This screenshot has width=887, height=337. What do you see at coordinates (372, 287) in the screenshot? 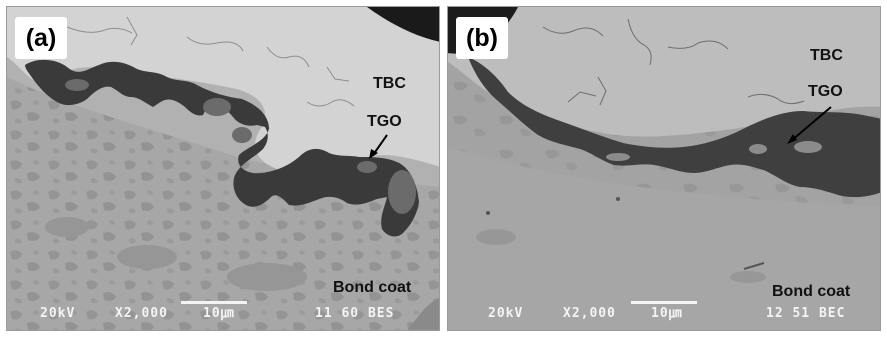
I see `bond-coat-label-a: Bond coat` at bounding box center [372, 287].